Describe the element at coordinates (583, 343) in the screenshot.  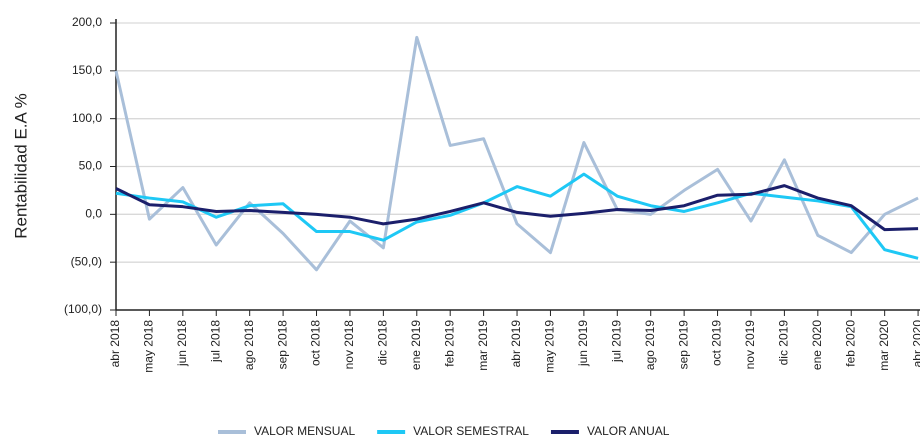
I see `x-tick-label: jun 2019` at that location.